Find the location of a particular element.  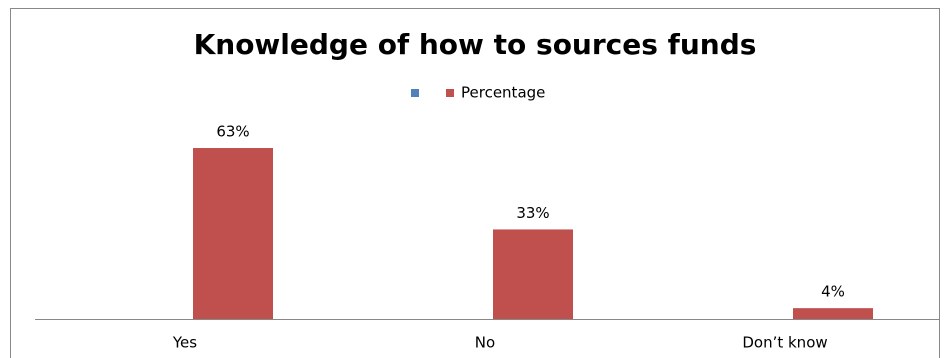

x-tick-label: No is located at coordinates (485, 343).